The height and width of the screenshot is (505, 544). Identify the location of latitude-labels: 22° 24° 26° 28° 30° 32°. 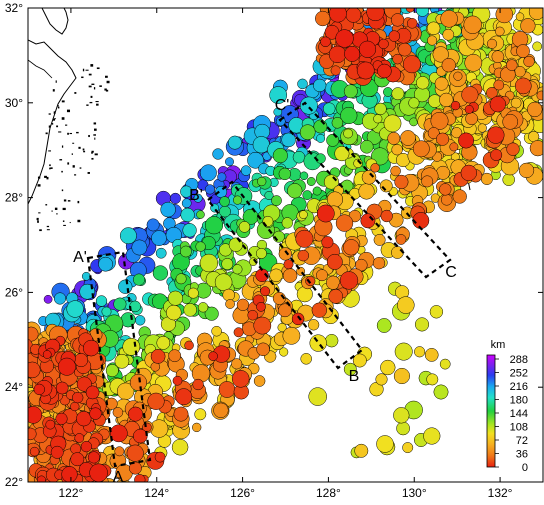
(14, 245).